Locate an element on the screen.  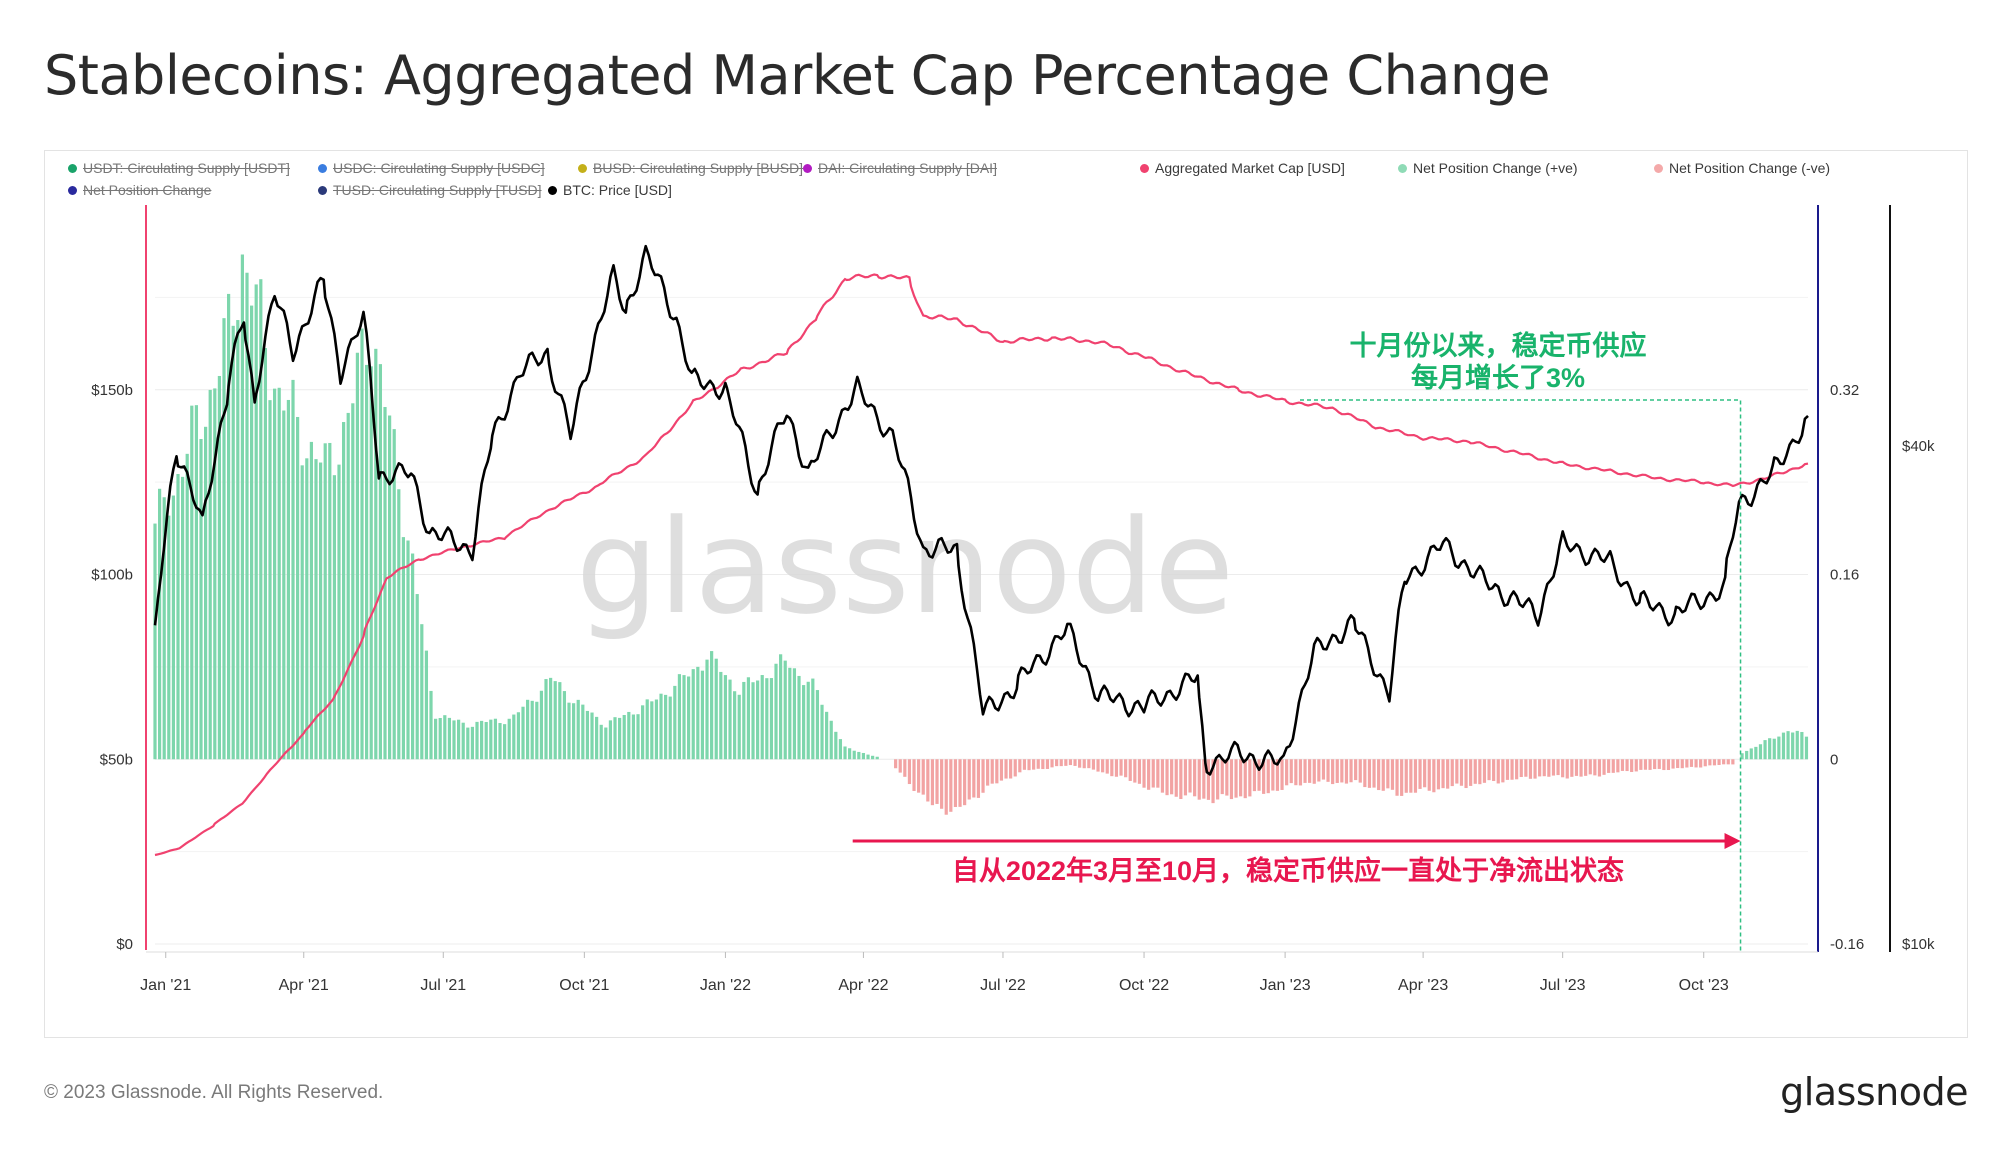
legend-label: DAI: Circulating Supply [DAI] is located at coordinates (907, 168).